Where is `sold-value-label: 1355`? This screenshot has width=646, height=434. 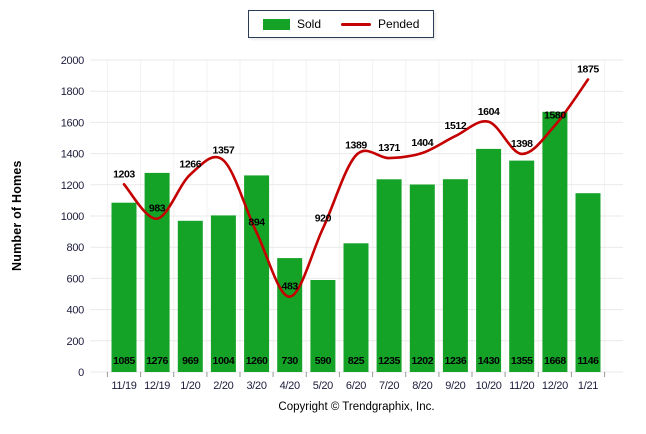
sold-value-label: 1355 is located at coordinates (522, 361).